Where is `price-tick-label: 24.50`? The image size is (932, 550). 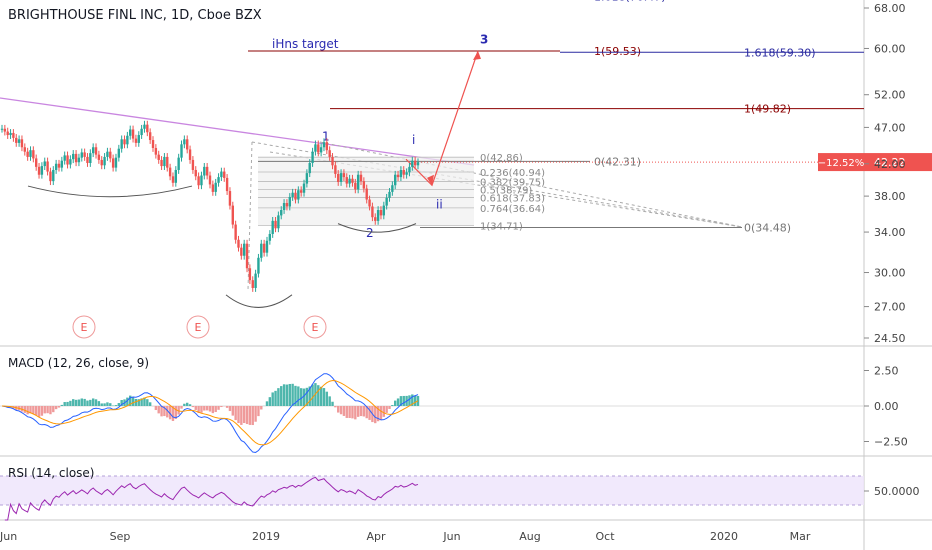 price-tick-label: 24.50 is located at coordinates (890, 338).